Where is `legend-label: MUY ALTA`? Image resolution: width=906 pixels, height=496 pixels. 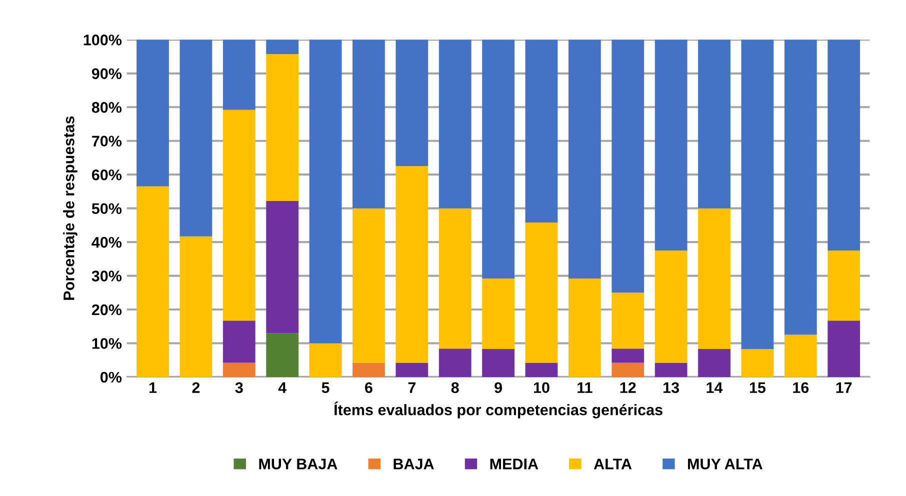 legend-label: MUY ALTA is located at coordinates (725, 464).